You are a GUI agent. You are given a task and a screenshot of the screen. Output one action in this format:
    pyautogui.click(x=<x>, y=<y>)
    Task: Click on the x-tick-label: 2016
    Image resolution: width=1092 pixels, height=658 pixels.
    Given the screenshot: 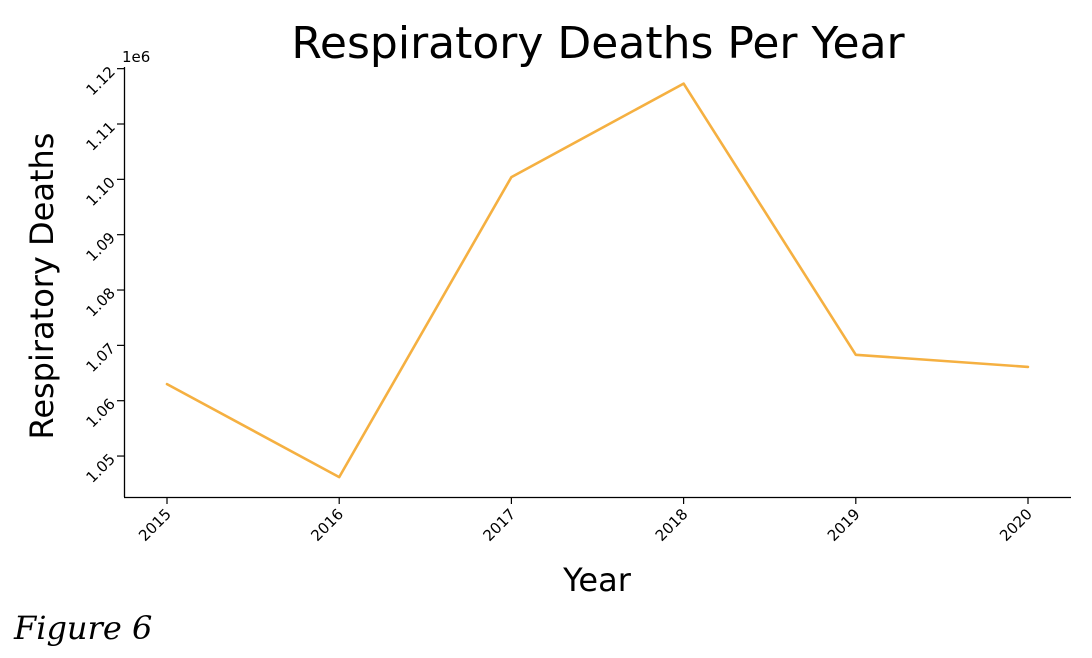 What is the action you would take?
    pyautogui.click(x=327, y=525)
    